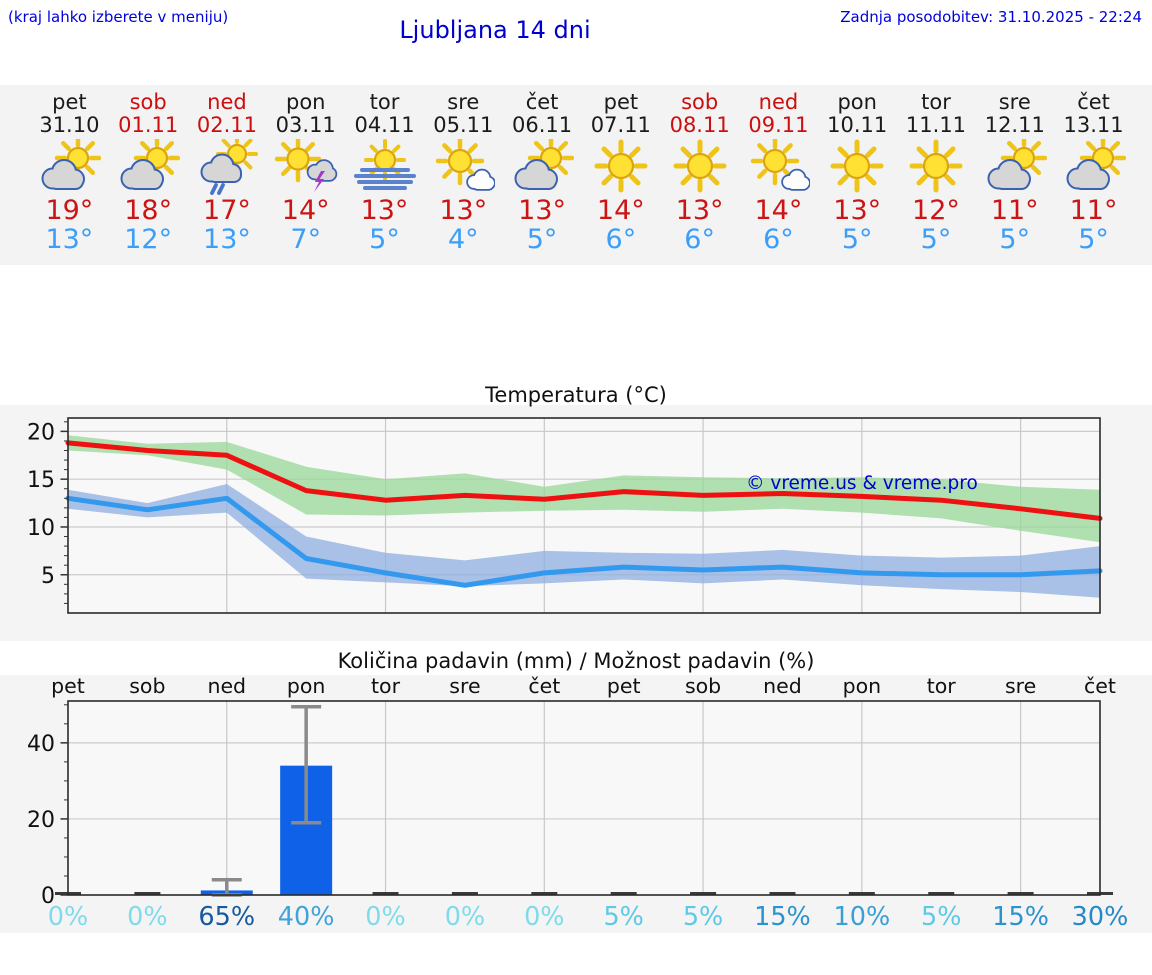 This screenshot has height=975, width=1152. I want to click on day-date: 01.11, so click(148, 125).